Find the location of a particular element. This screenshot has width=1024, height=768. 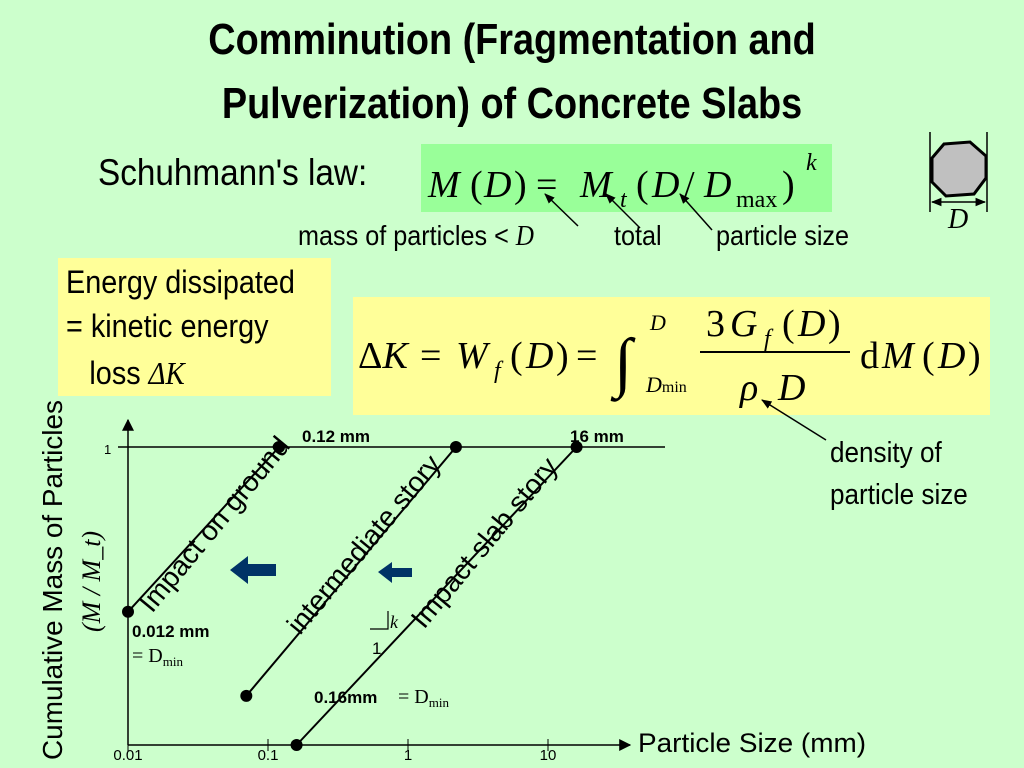

svg-text: k is located at coordinates (811, 163).